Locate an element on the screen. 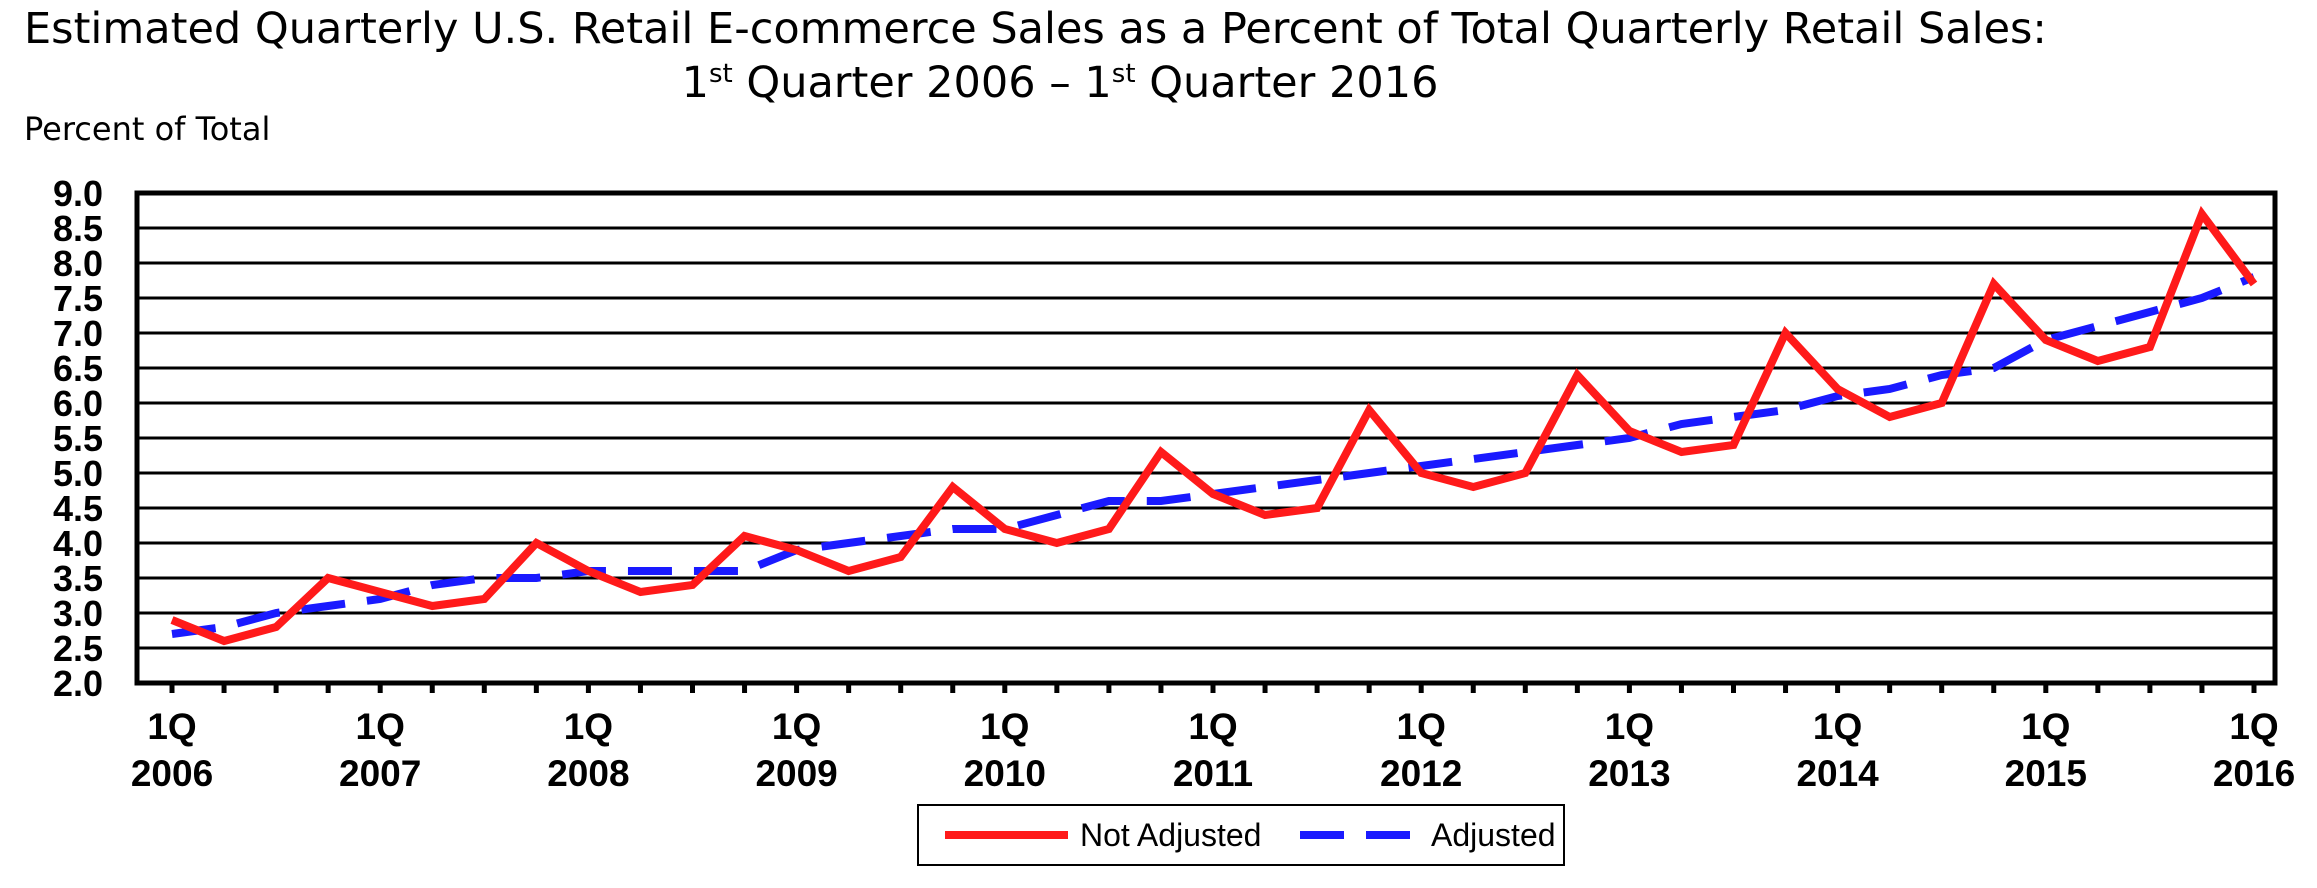 Image resolution: width=2317 pixels, height=888 pixels. x-tick-label: 2014 is located at coordinates (1837, 773).